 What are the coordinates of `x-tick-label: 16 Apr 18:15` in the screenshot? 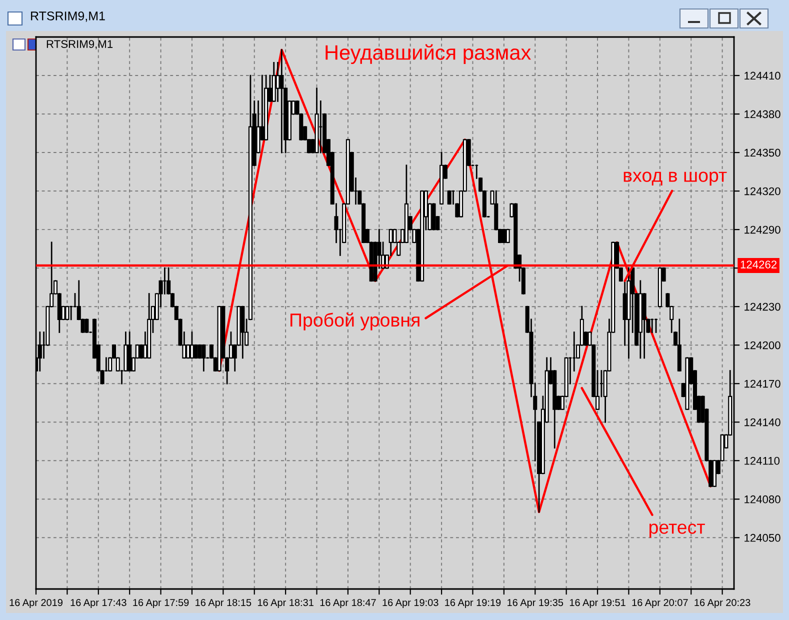 It's located at (224, 603).